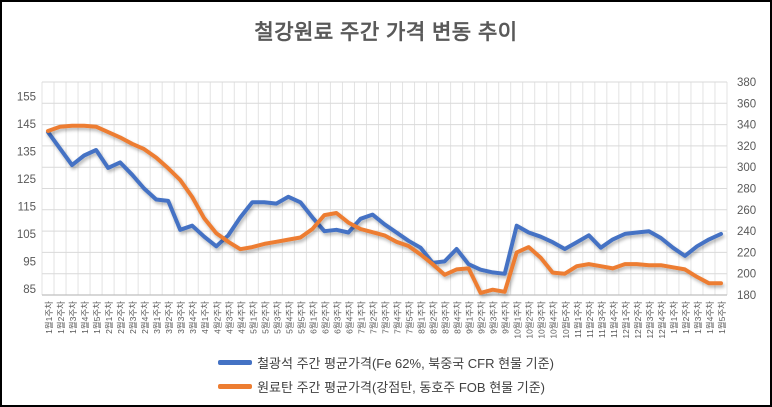 The image size is (772, 407). What do you see at coordinates (746, 168) in the screenshot?
I see `right-axis-tick-label: 300` at bounding box center [746, 168].